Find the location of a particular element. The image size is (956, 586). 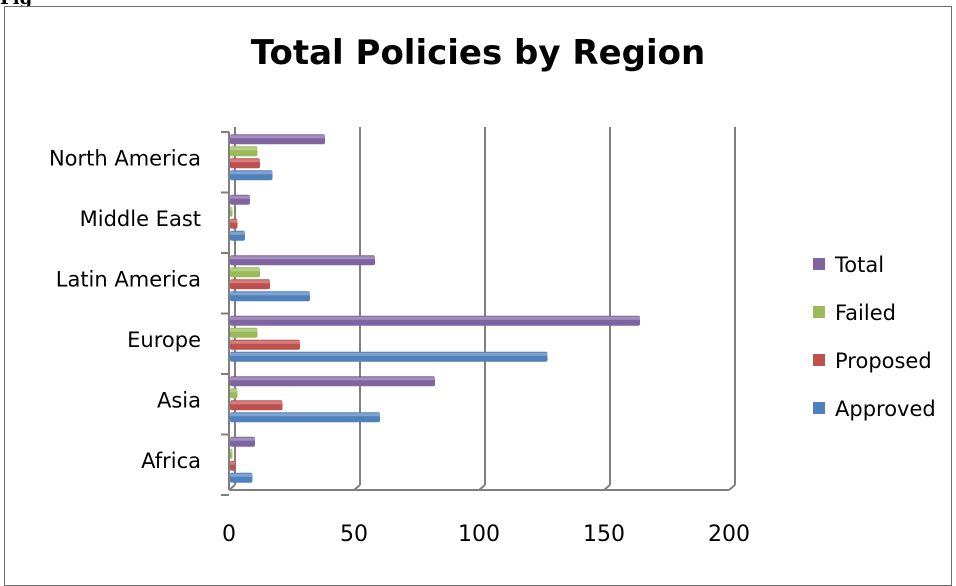

category-label: Middle East is located at coordinates (140, 219).